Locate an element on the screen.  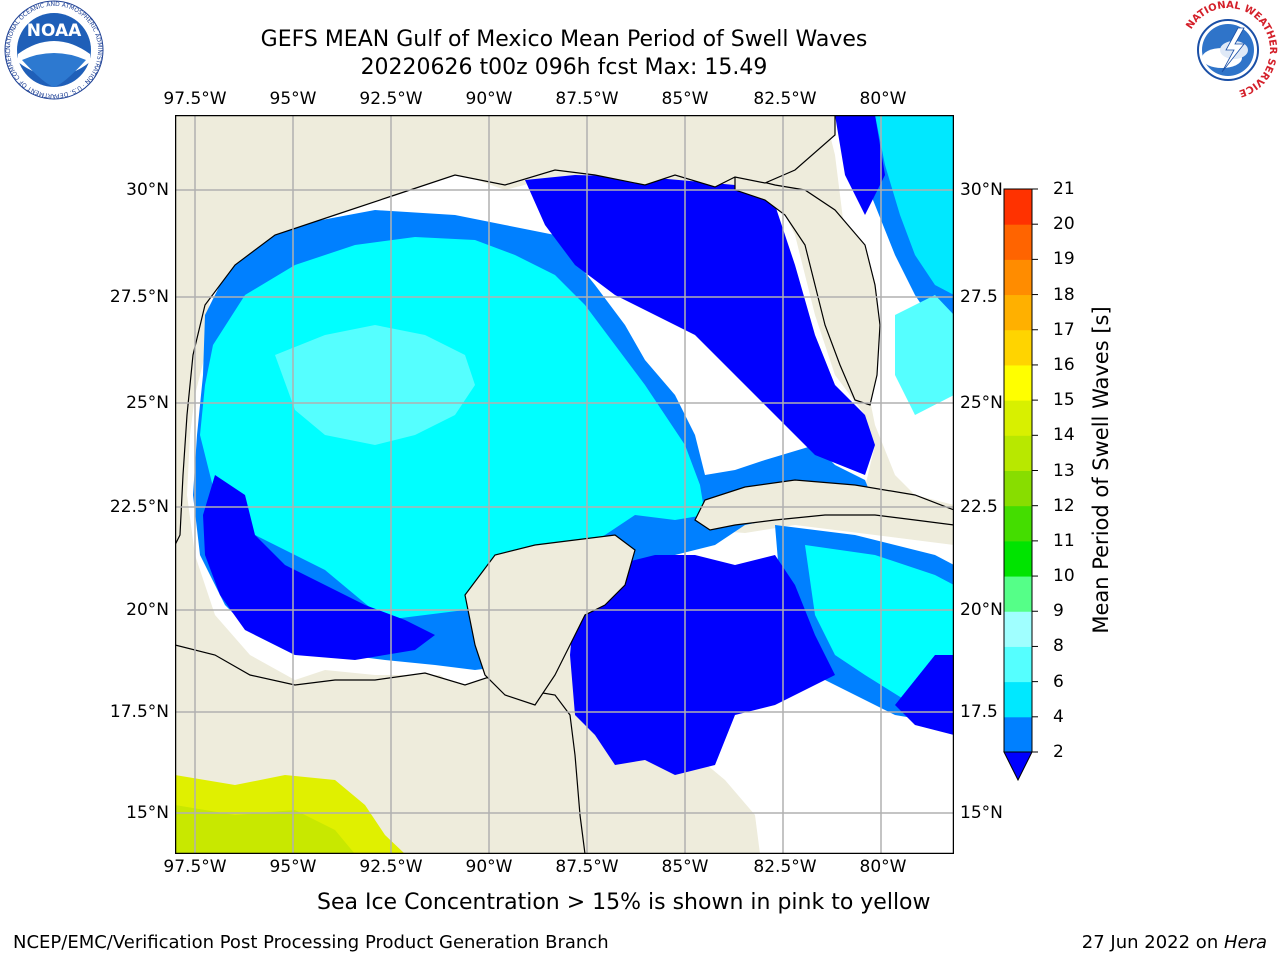
lat-label-right: 30°N is located at coordinates (981, 190).